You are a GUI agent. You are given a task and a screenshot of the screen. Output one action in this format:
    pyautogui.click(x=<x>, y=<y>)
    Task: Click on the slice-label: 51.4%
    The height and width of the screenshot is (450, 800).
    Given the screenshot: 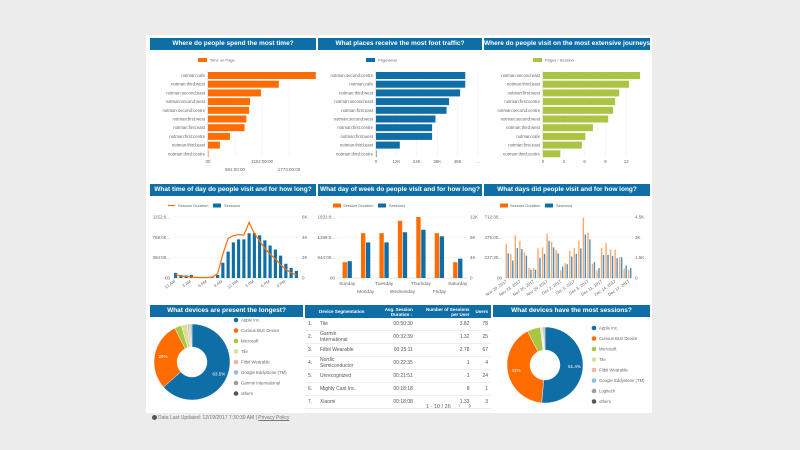 What is the action you would take?
    pyautogui.click(x=574, y=366)
    